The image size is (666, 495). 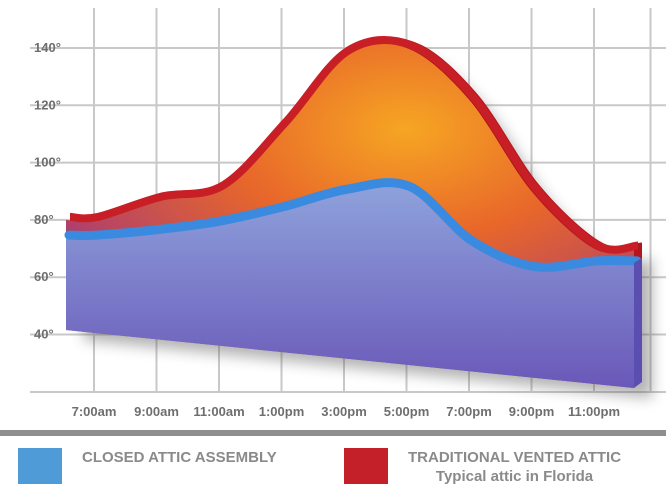 What do you see at coordinates (94, 411) in the screenshot?
I see `x-tick-label: 7:00am` at bounding box center [94, 411].